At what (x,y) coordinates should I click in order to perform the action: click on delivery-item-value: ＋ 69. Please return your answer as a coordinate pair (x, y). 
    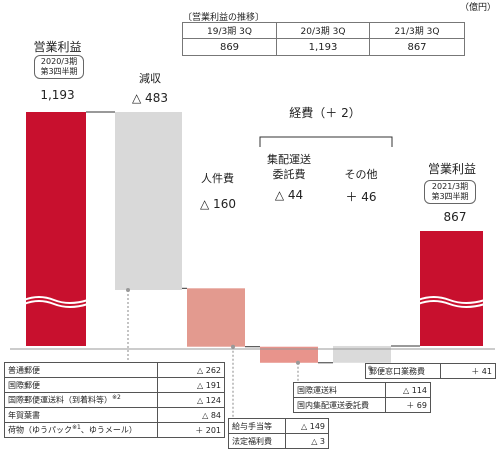
    Looking at the image, I should click on (408, 405).